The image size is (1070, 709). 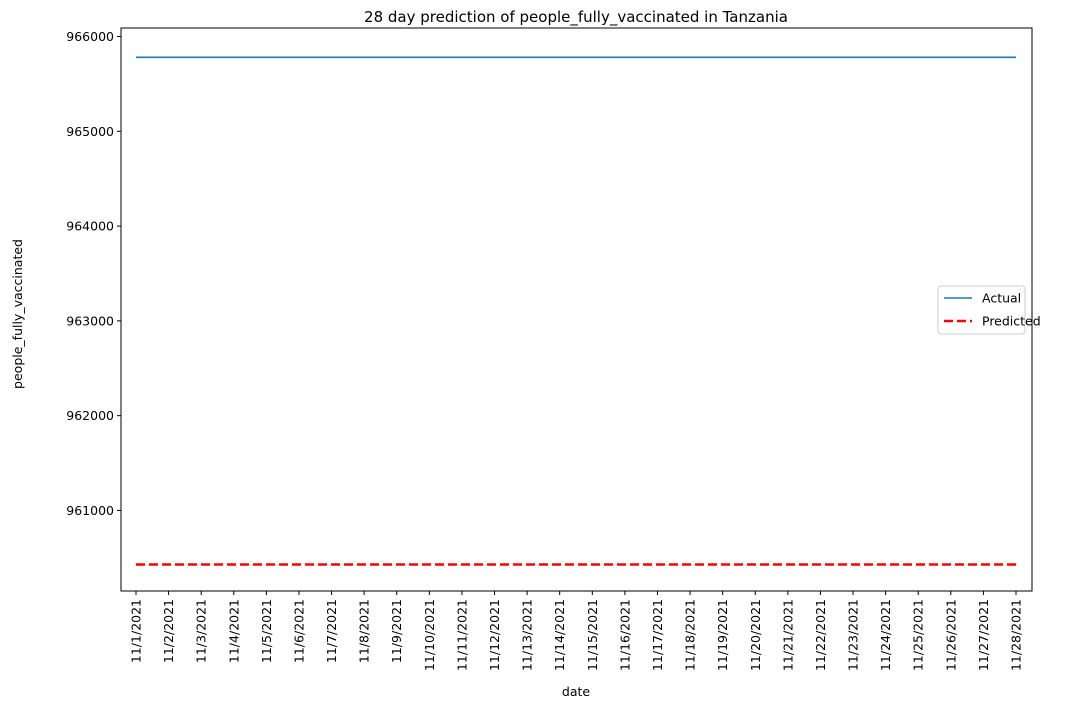 What do you see at coordinates (233, 631) in the screenshot?
I see `x-tick-label: 11/4/2021` at bounding box center [233, 631].